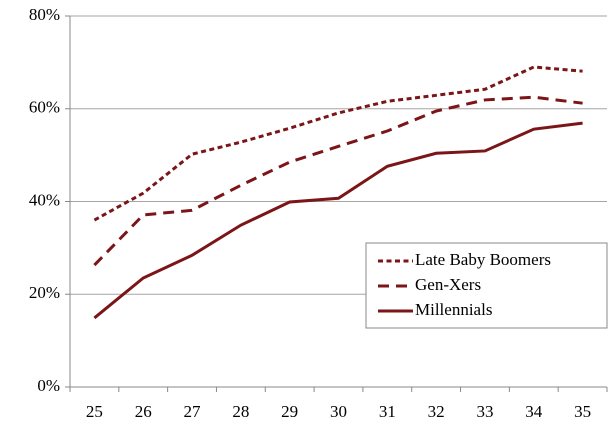 The image size is (608, 426). What do you see at coordinates (582, 411) in the screenshot?
I see `x-tick-label: 35` at bounding box center [582, 411].